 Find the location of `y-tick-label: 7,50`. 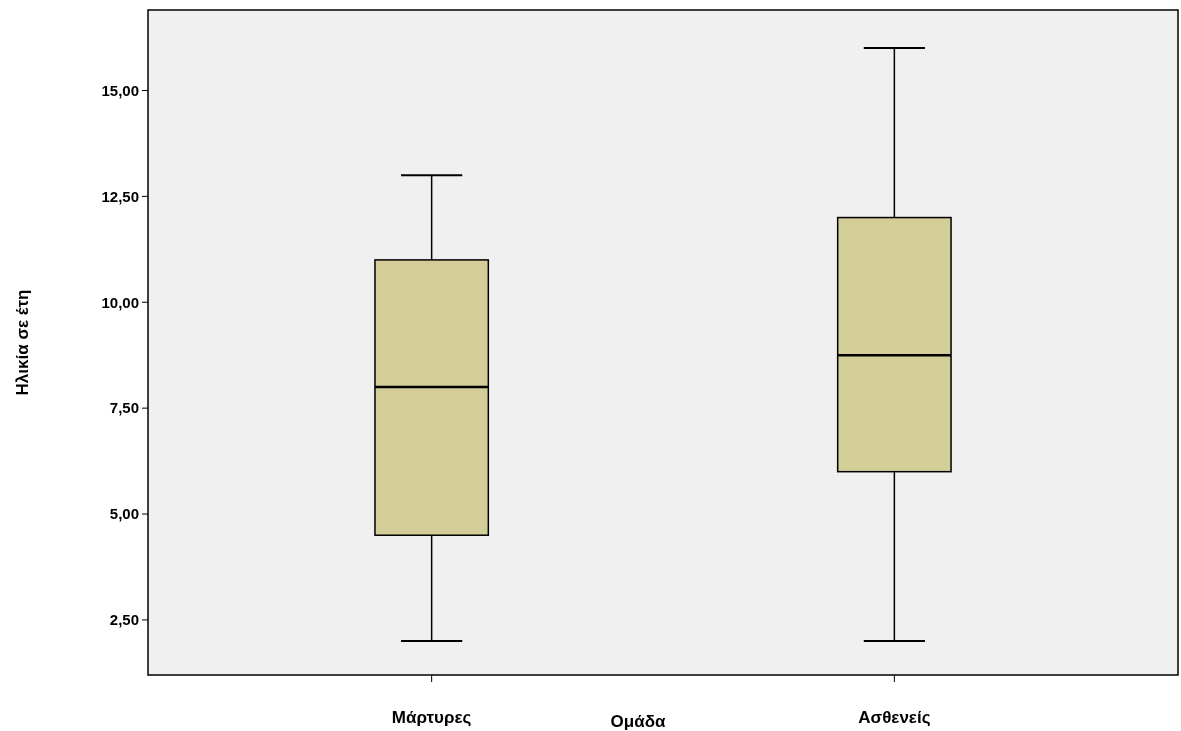

y-tick-label: 7,50 is located at coordinates (124, 408).